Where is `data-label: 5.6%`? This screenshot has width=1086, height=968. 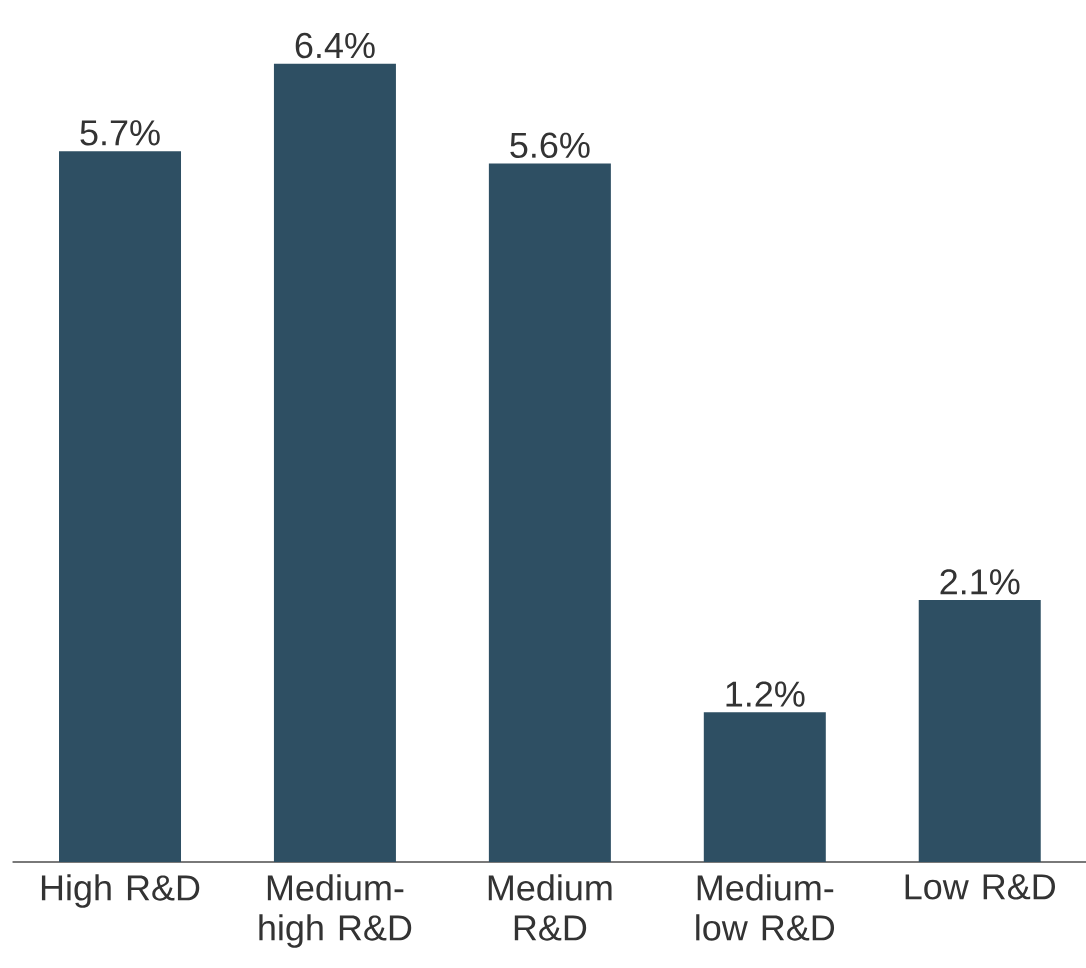
data-label: 5.6% is located at coordinates (550, 145).